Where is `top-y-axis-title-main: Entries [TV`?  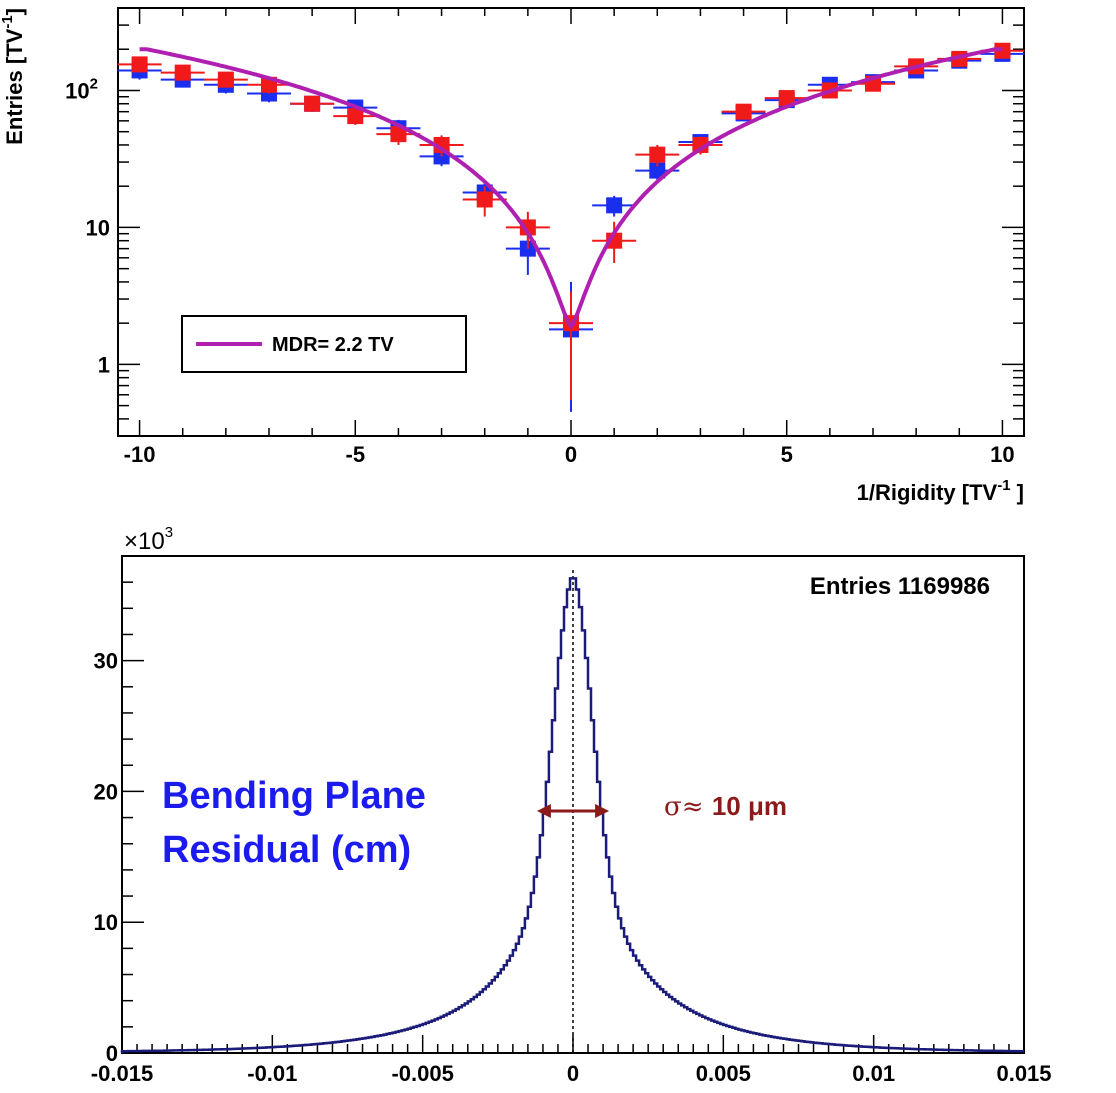 top-y-axis-title-main: Entries [TV is located at coordinates (14, 86).